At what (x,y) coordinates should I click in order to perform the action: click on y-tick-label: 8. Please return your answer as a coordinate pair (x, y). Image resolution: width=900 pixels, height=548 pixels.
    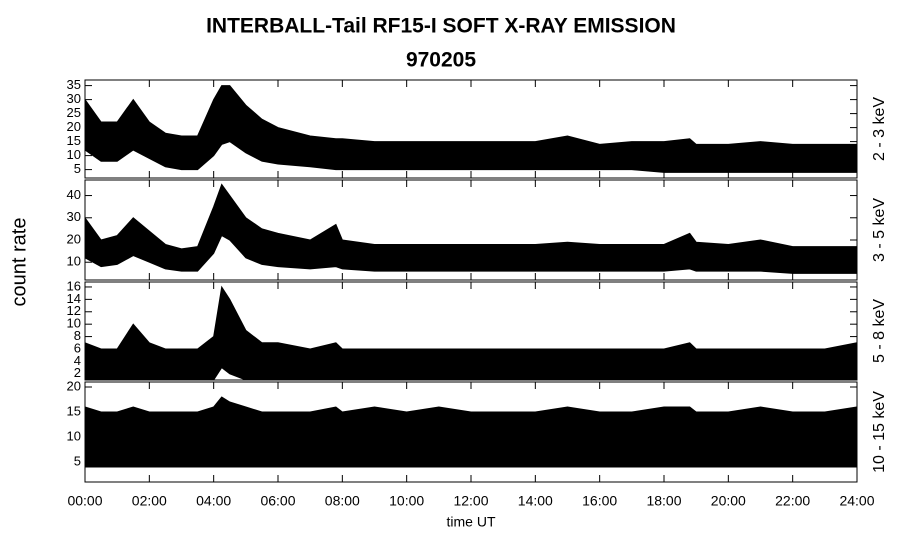
    Looking at the image, I should click on (77, 335).